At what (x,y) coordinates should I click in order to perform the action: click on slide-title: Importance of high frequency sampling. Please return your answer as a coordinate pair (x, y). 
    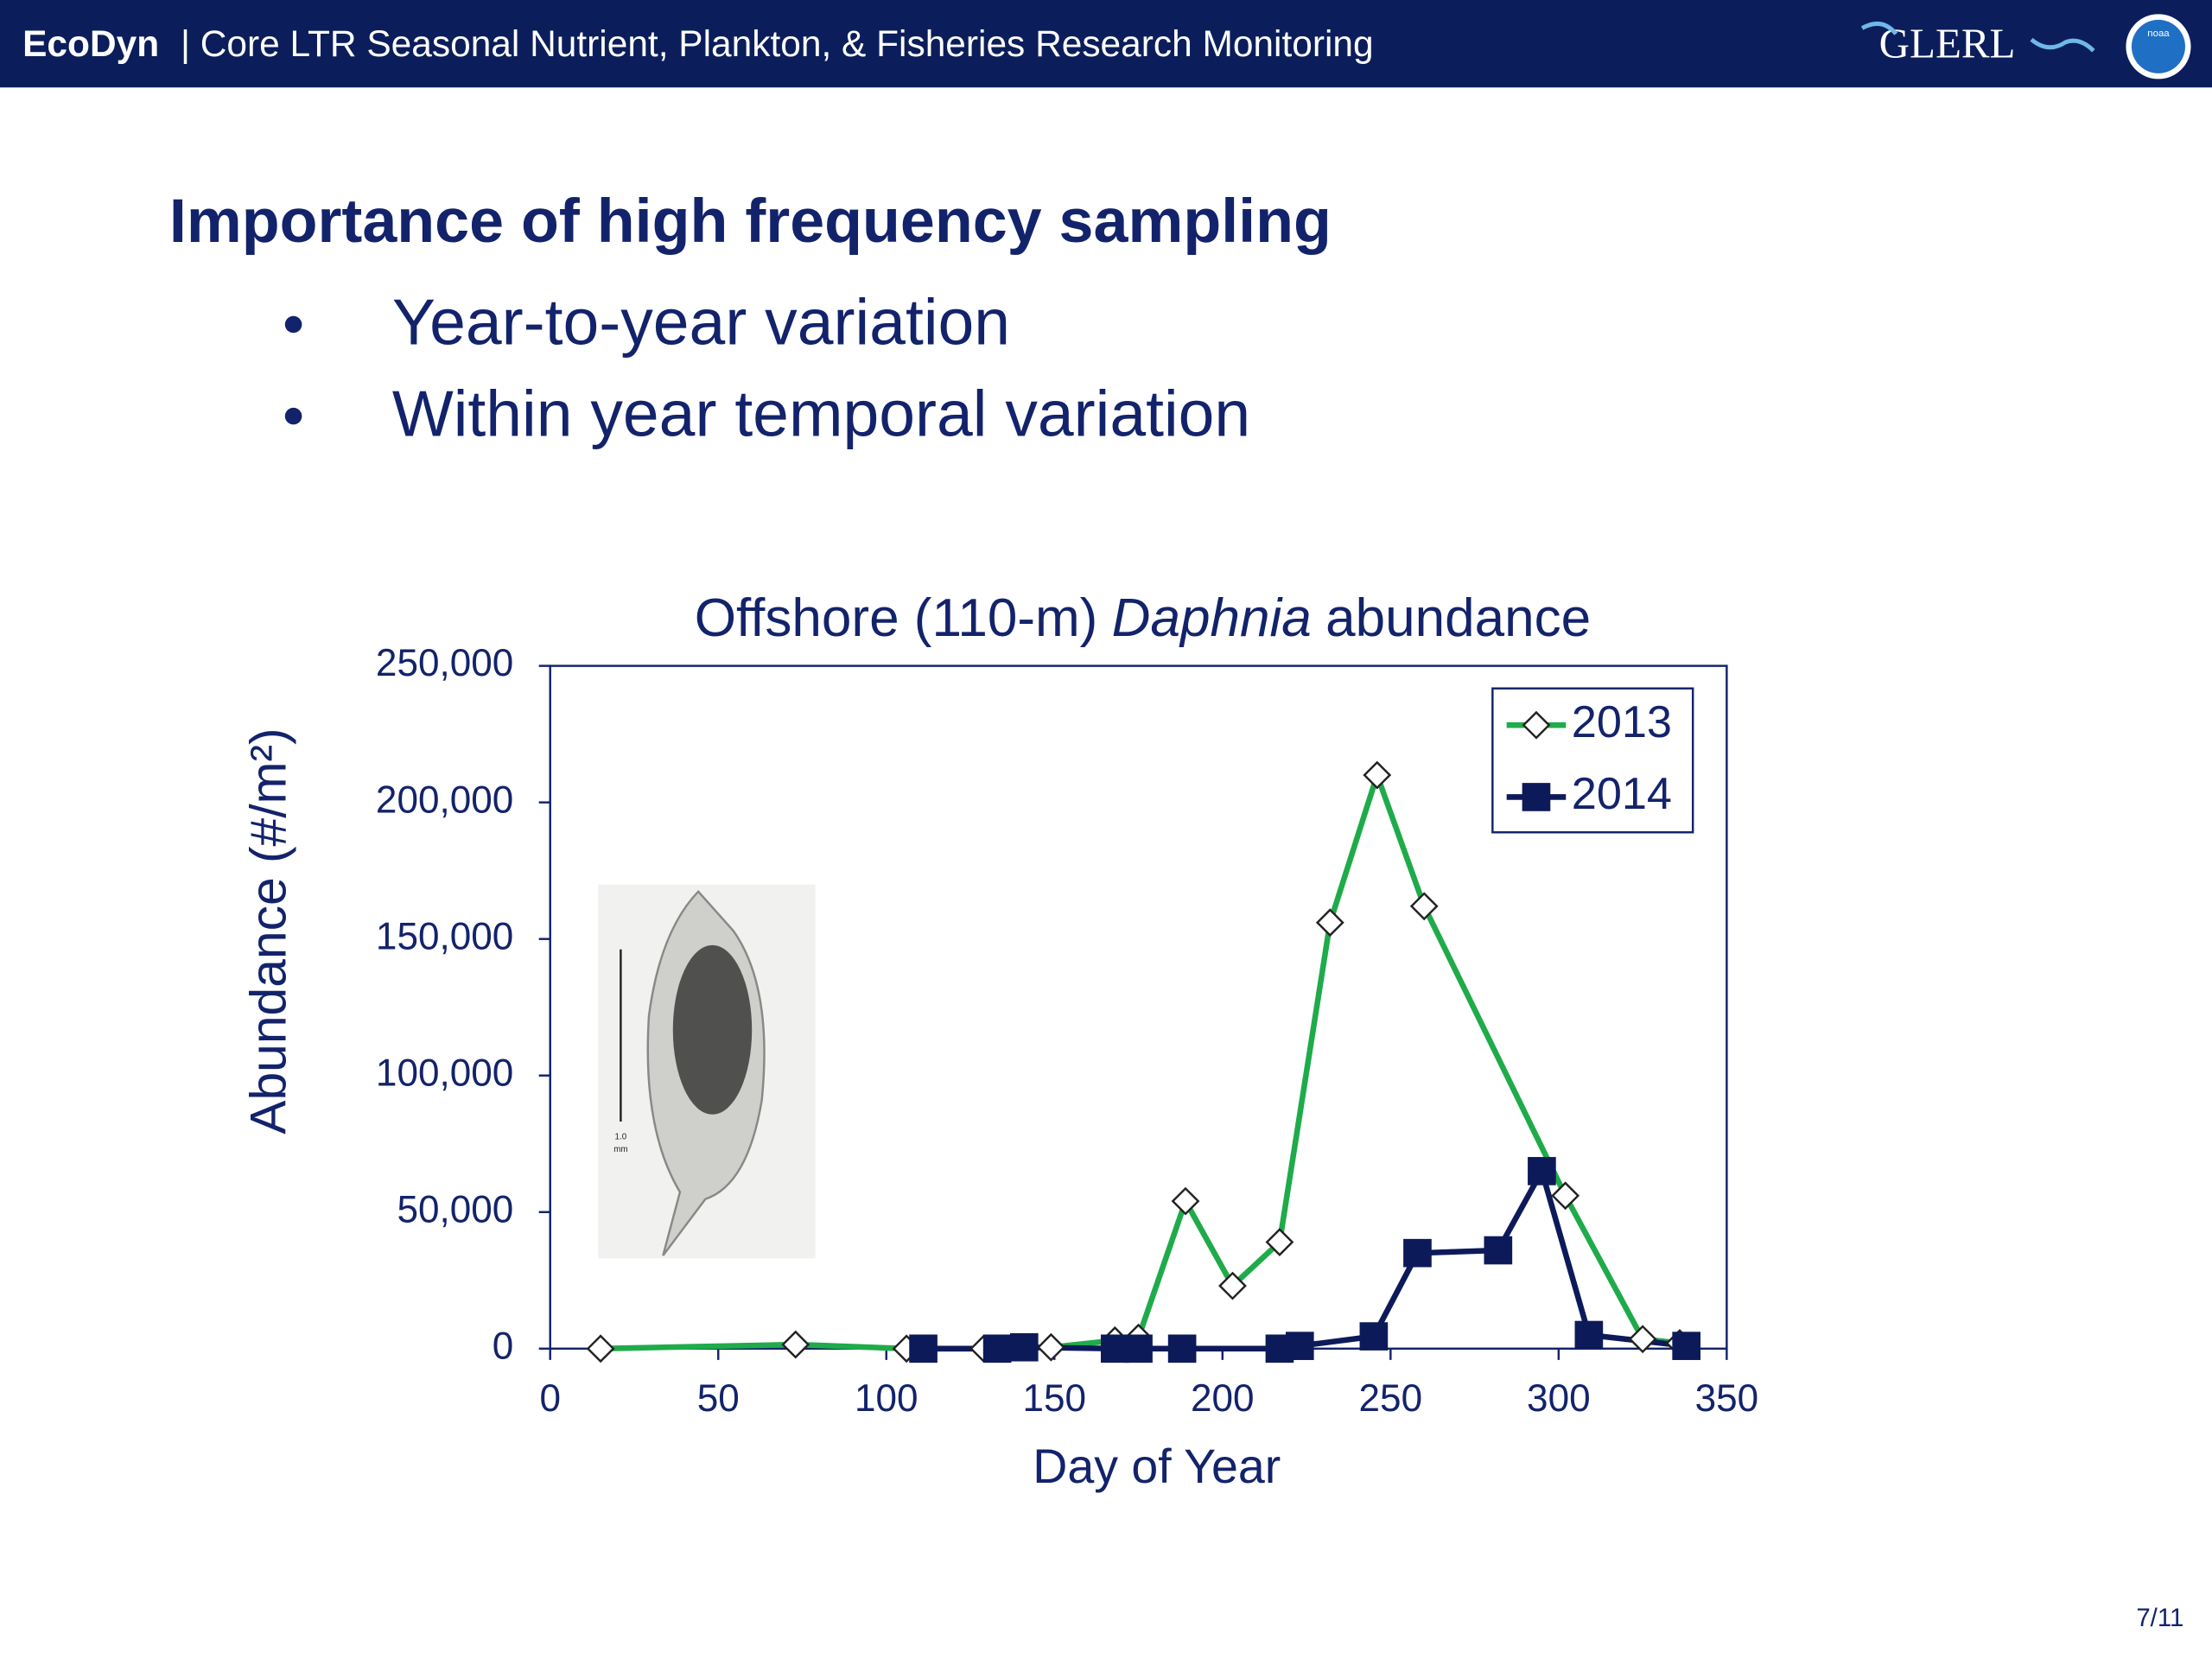
    Looking at the image, I should click on (750, 221).